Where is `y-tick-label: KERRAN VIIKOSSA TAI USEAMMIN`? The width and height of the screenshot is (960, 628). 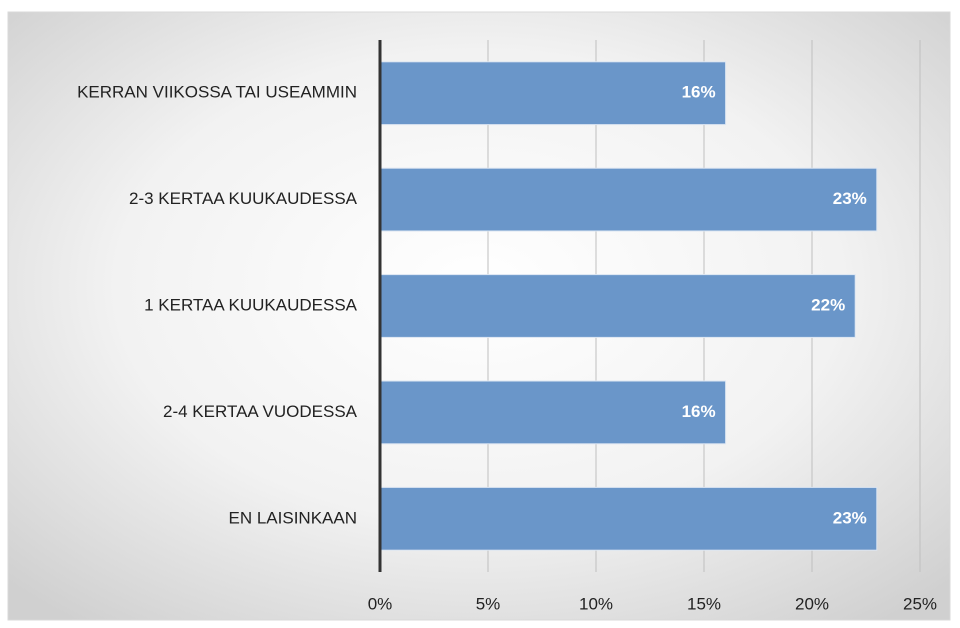
y-tick-label: KERRAN VIIKOSSA TAI USEAMMIN is located at coordinates (217, 92).